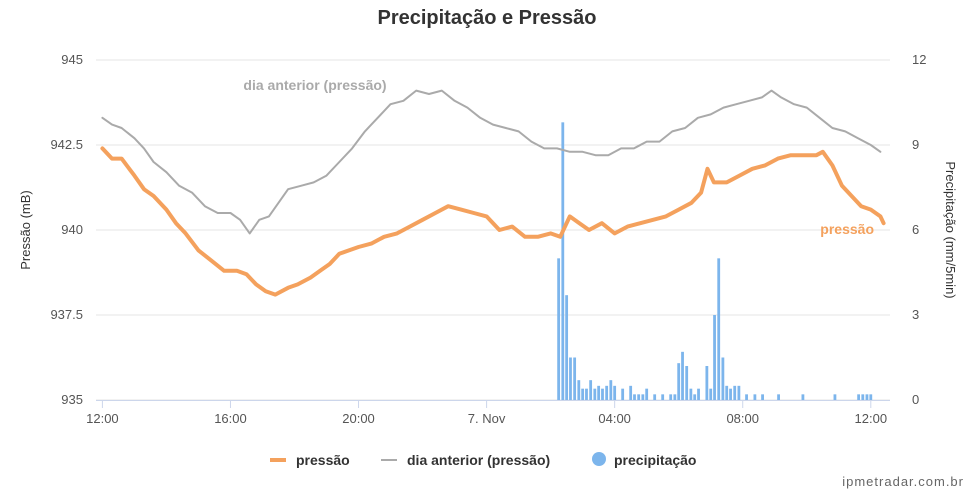 The width and height of the screenshot is (974, 491). What do you see at coordinates (915, 229) in the screenshot?
I see `y-right-tick-label: 6` at bounding box center [915, 229].